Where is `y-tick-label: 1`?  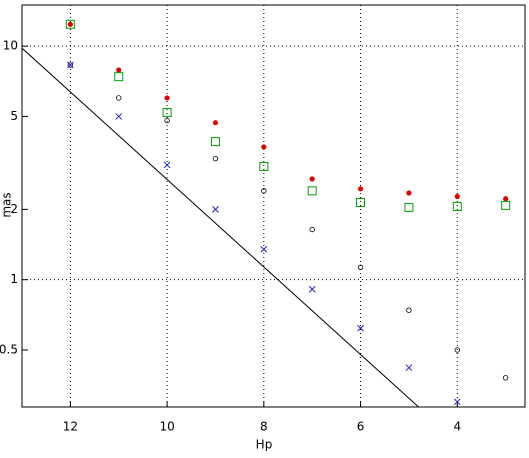
y-tick-label: 1 is located at coordinates (14, 279).